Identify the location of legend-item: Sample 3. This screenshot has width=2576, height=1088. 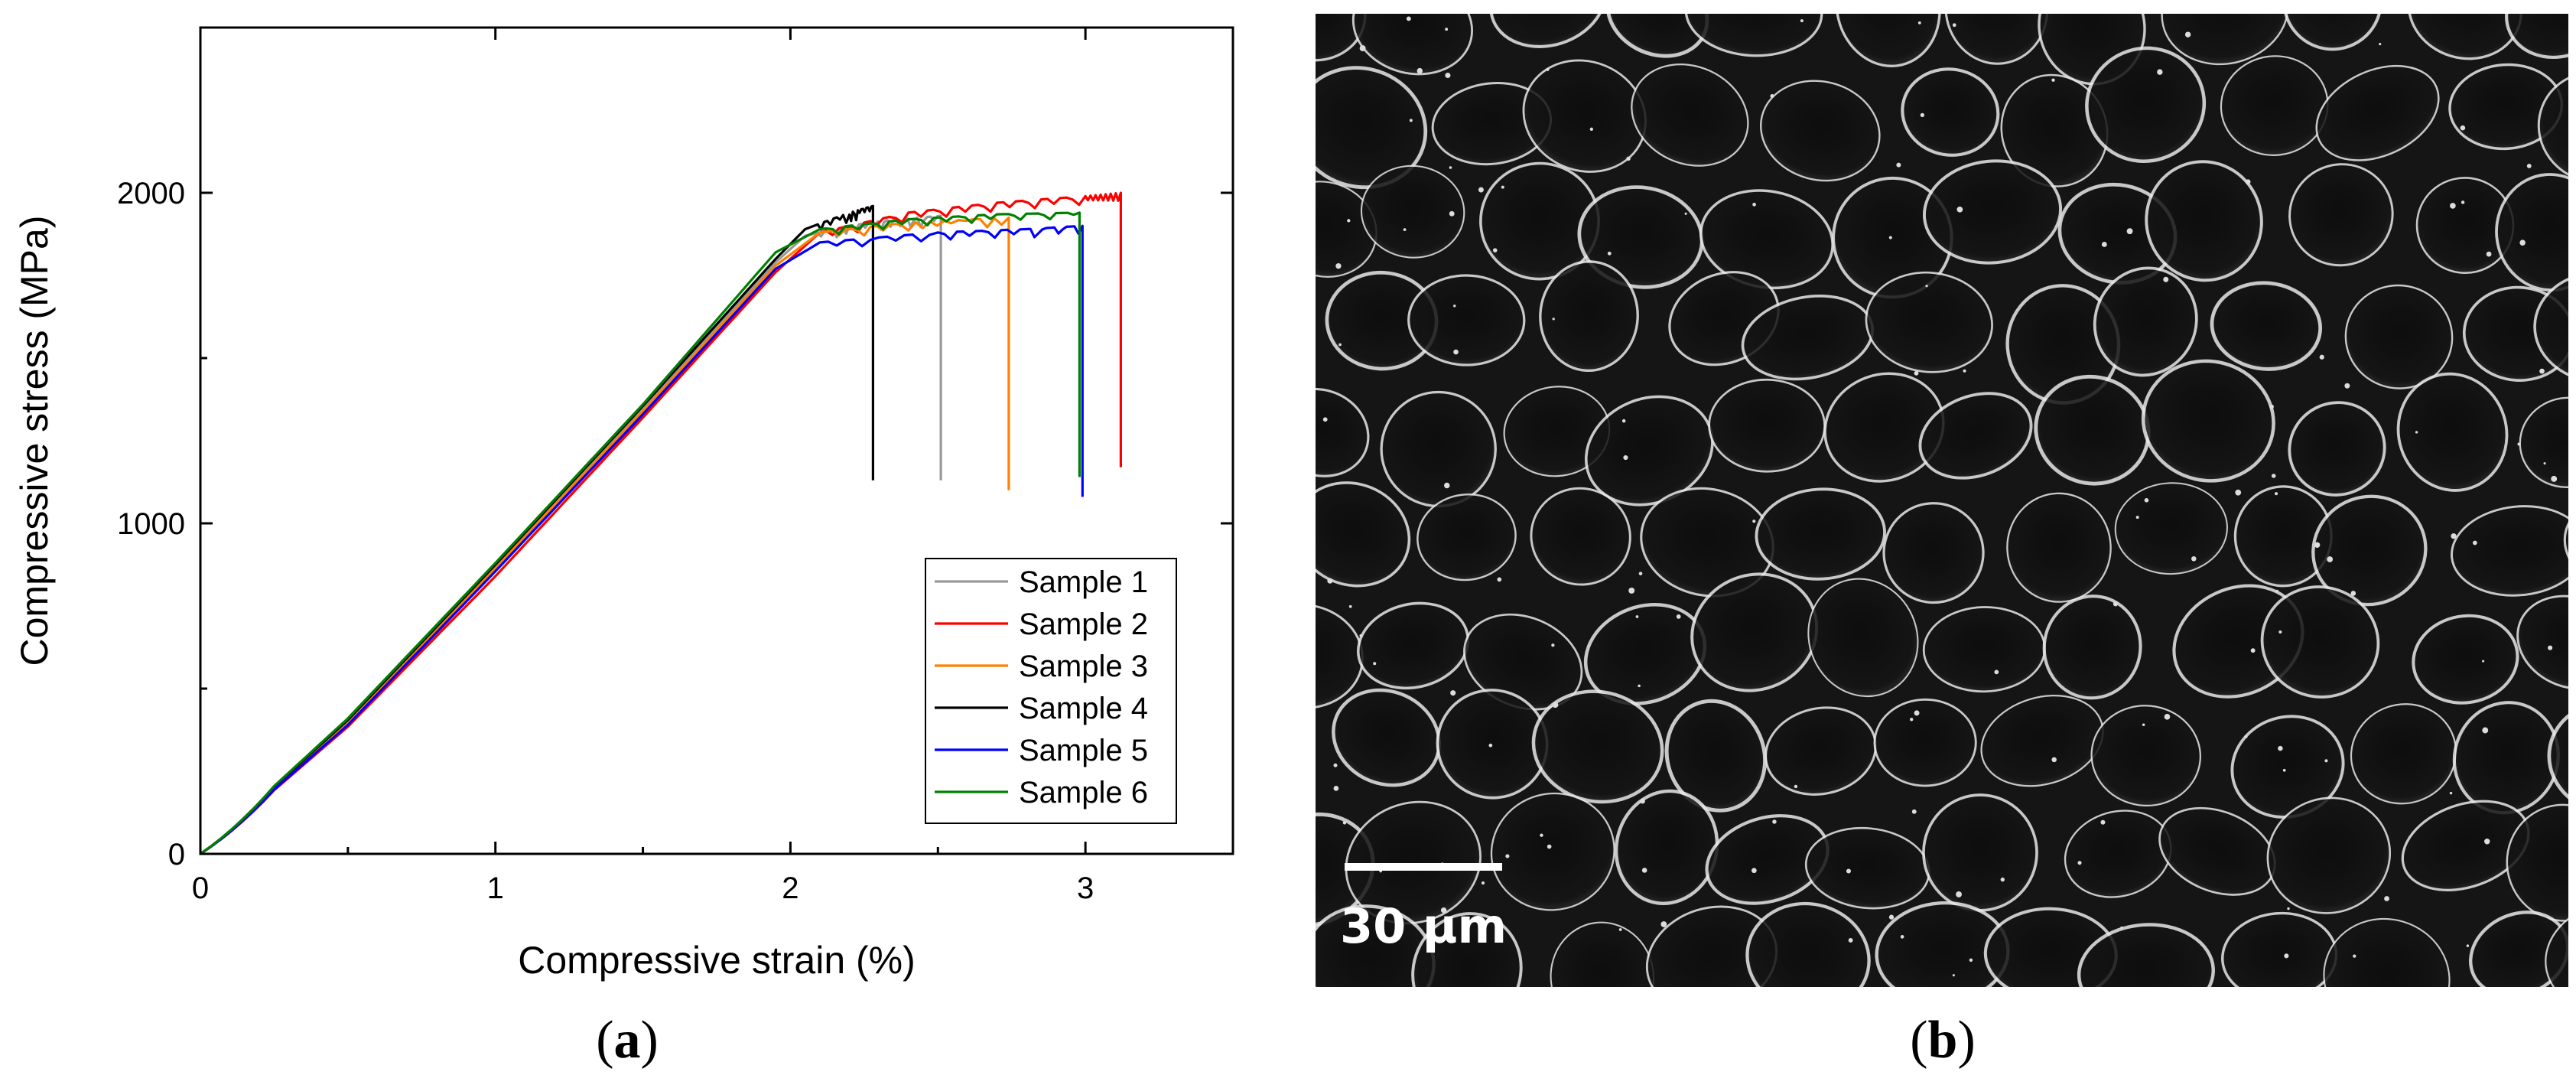
(1083, 666).